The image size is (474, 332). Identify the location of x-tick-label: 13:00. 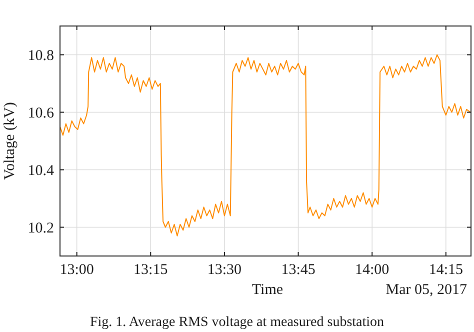
(77, 270).